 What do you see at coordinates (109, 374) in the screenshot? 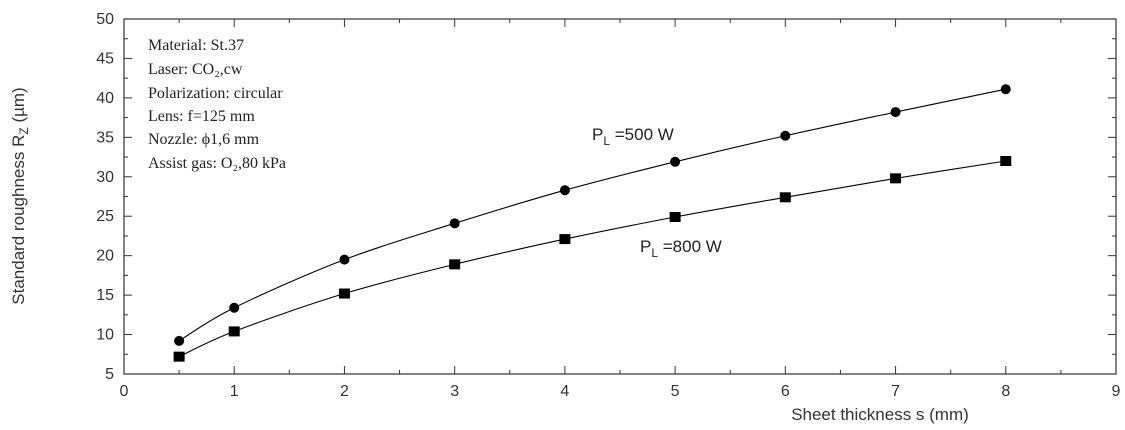
I see `y-tick-label: 5` at bounding box center [109, 374].